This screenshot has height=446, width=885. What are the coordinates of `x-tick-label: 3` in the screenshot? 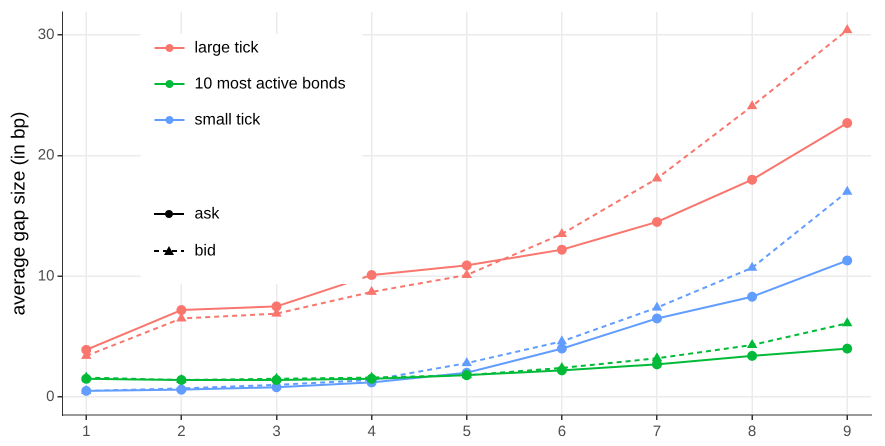 It's located at (276, 431).